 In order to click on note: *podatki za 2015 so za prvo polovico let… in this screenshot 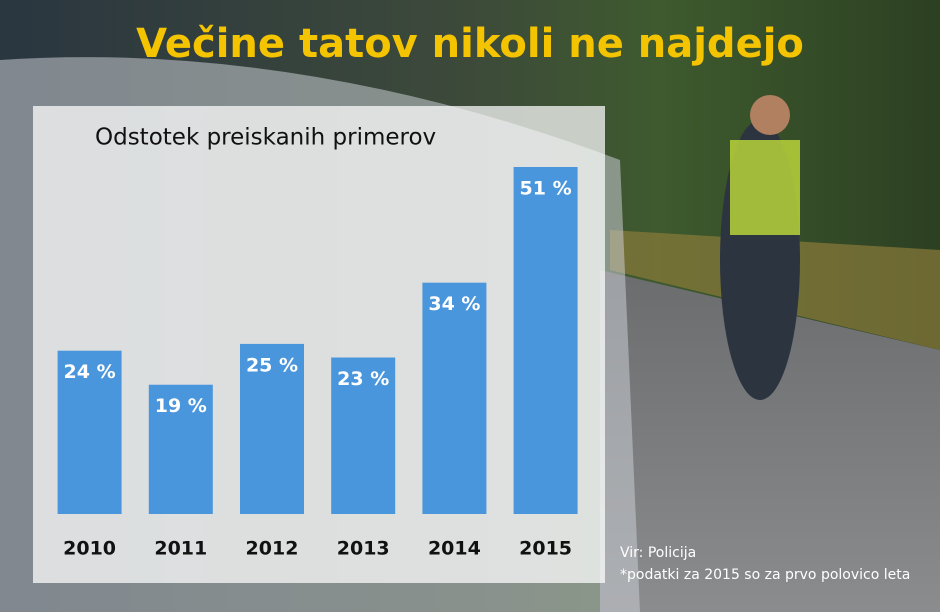, I will do `click(765, 575)`.